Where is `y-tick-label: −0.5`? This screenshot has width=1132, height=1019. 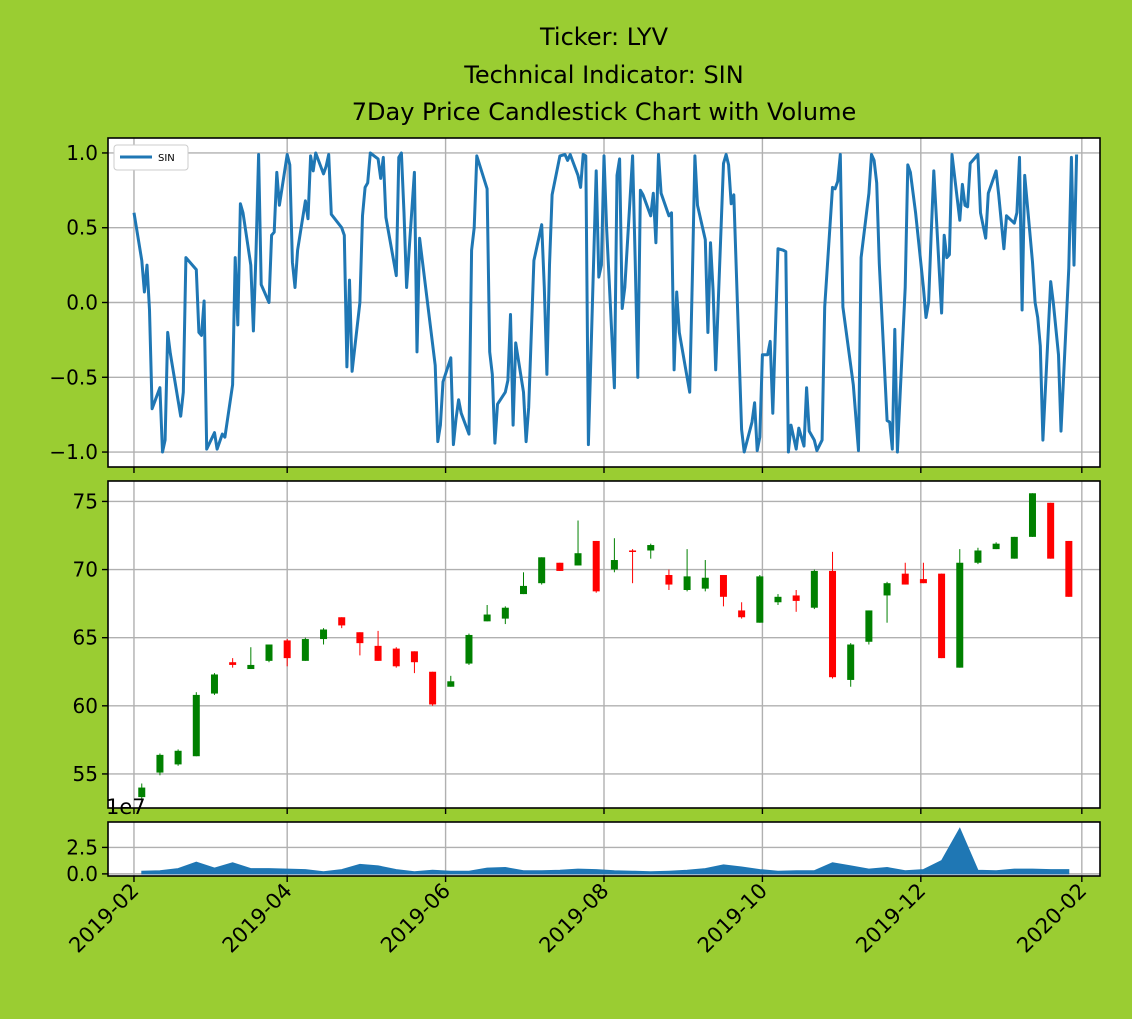 y-tick-label: −0.5 is located at coordinates (73, 377).